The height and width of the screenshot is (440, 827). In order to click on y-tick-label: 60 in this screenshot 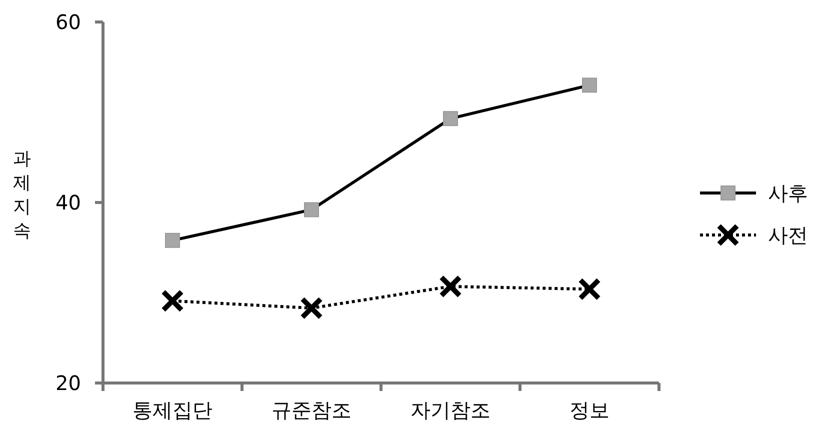, I will do `click(68, 22)`.